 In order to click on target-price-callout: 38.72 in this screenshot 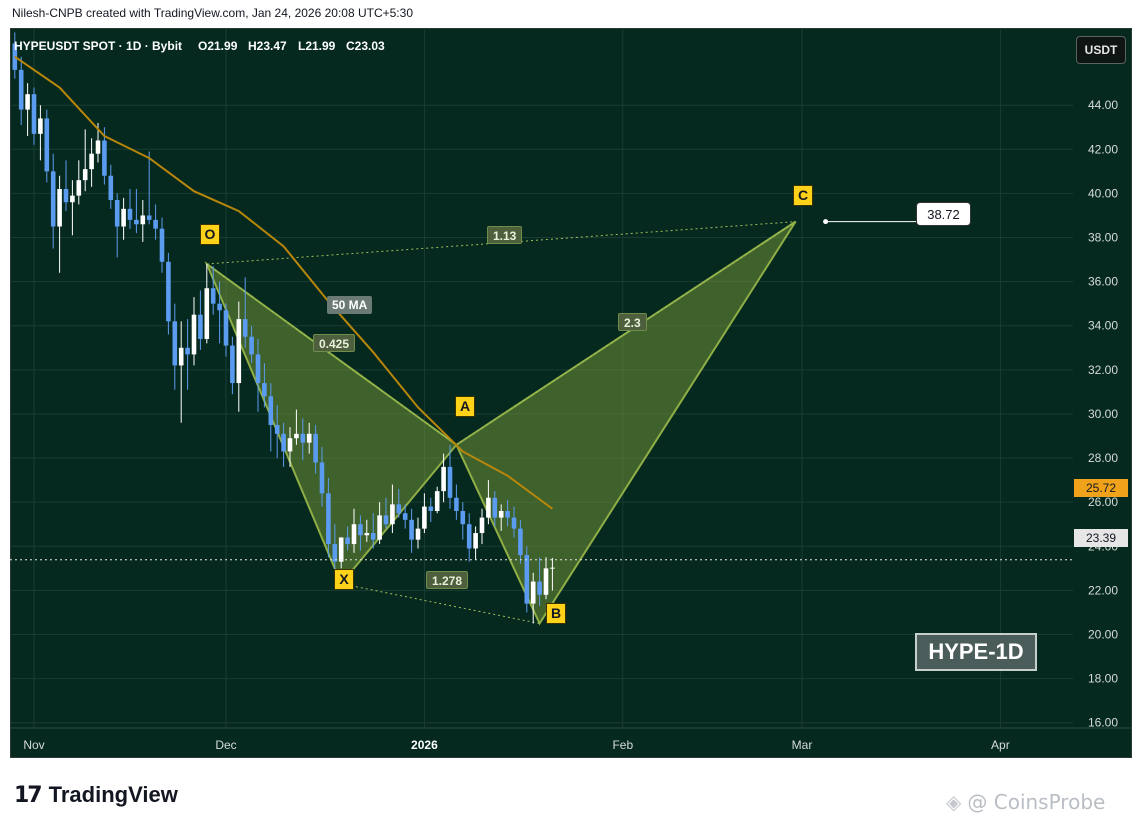, I will do `click(943, 214)`.